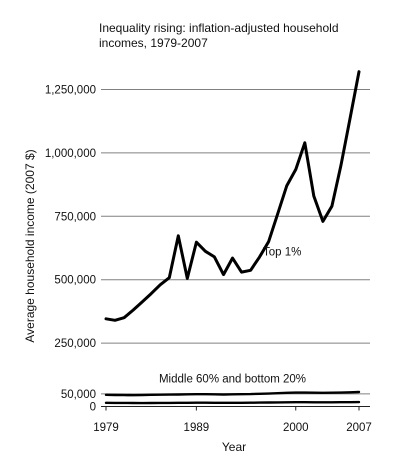  I want to click on y-tick-label: 500,000, so click(75, 281).